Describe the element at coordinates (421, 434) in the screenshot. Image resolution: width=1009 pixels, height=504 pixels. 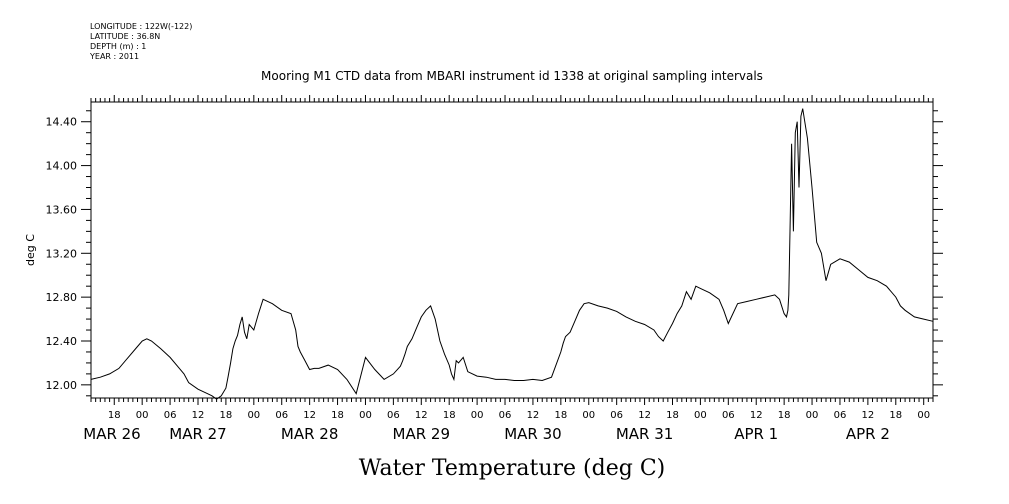
I see `x-day-label: MAR 29` at that location.